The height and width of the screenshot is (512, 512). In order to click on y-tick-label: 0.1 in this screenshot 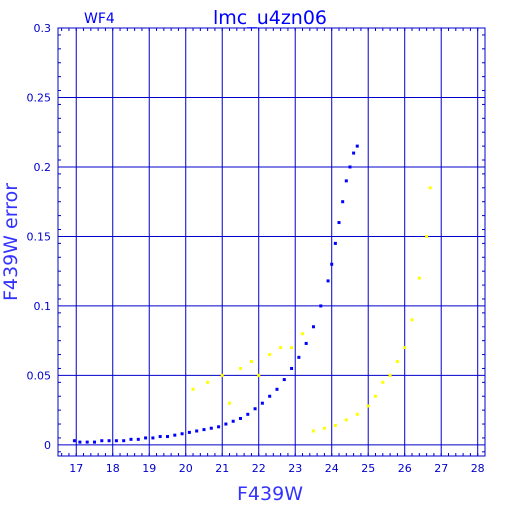, I will do `click(43, 306)`.